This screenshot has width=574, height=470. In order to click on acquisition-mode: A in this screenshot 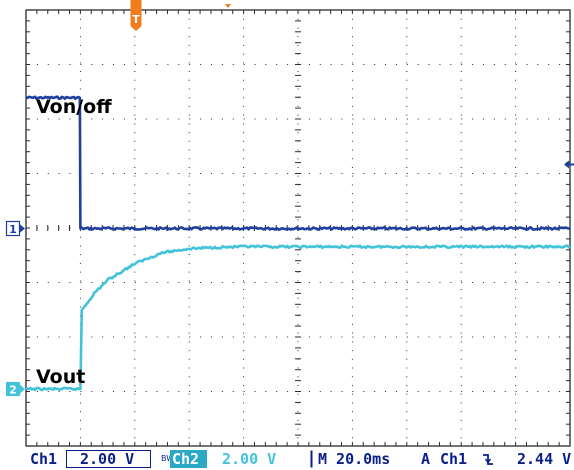, I will do `click(425, 459)`.